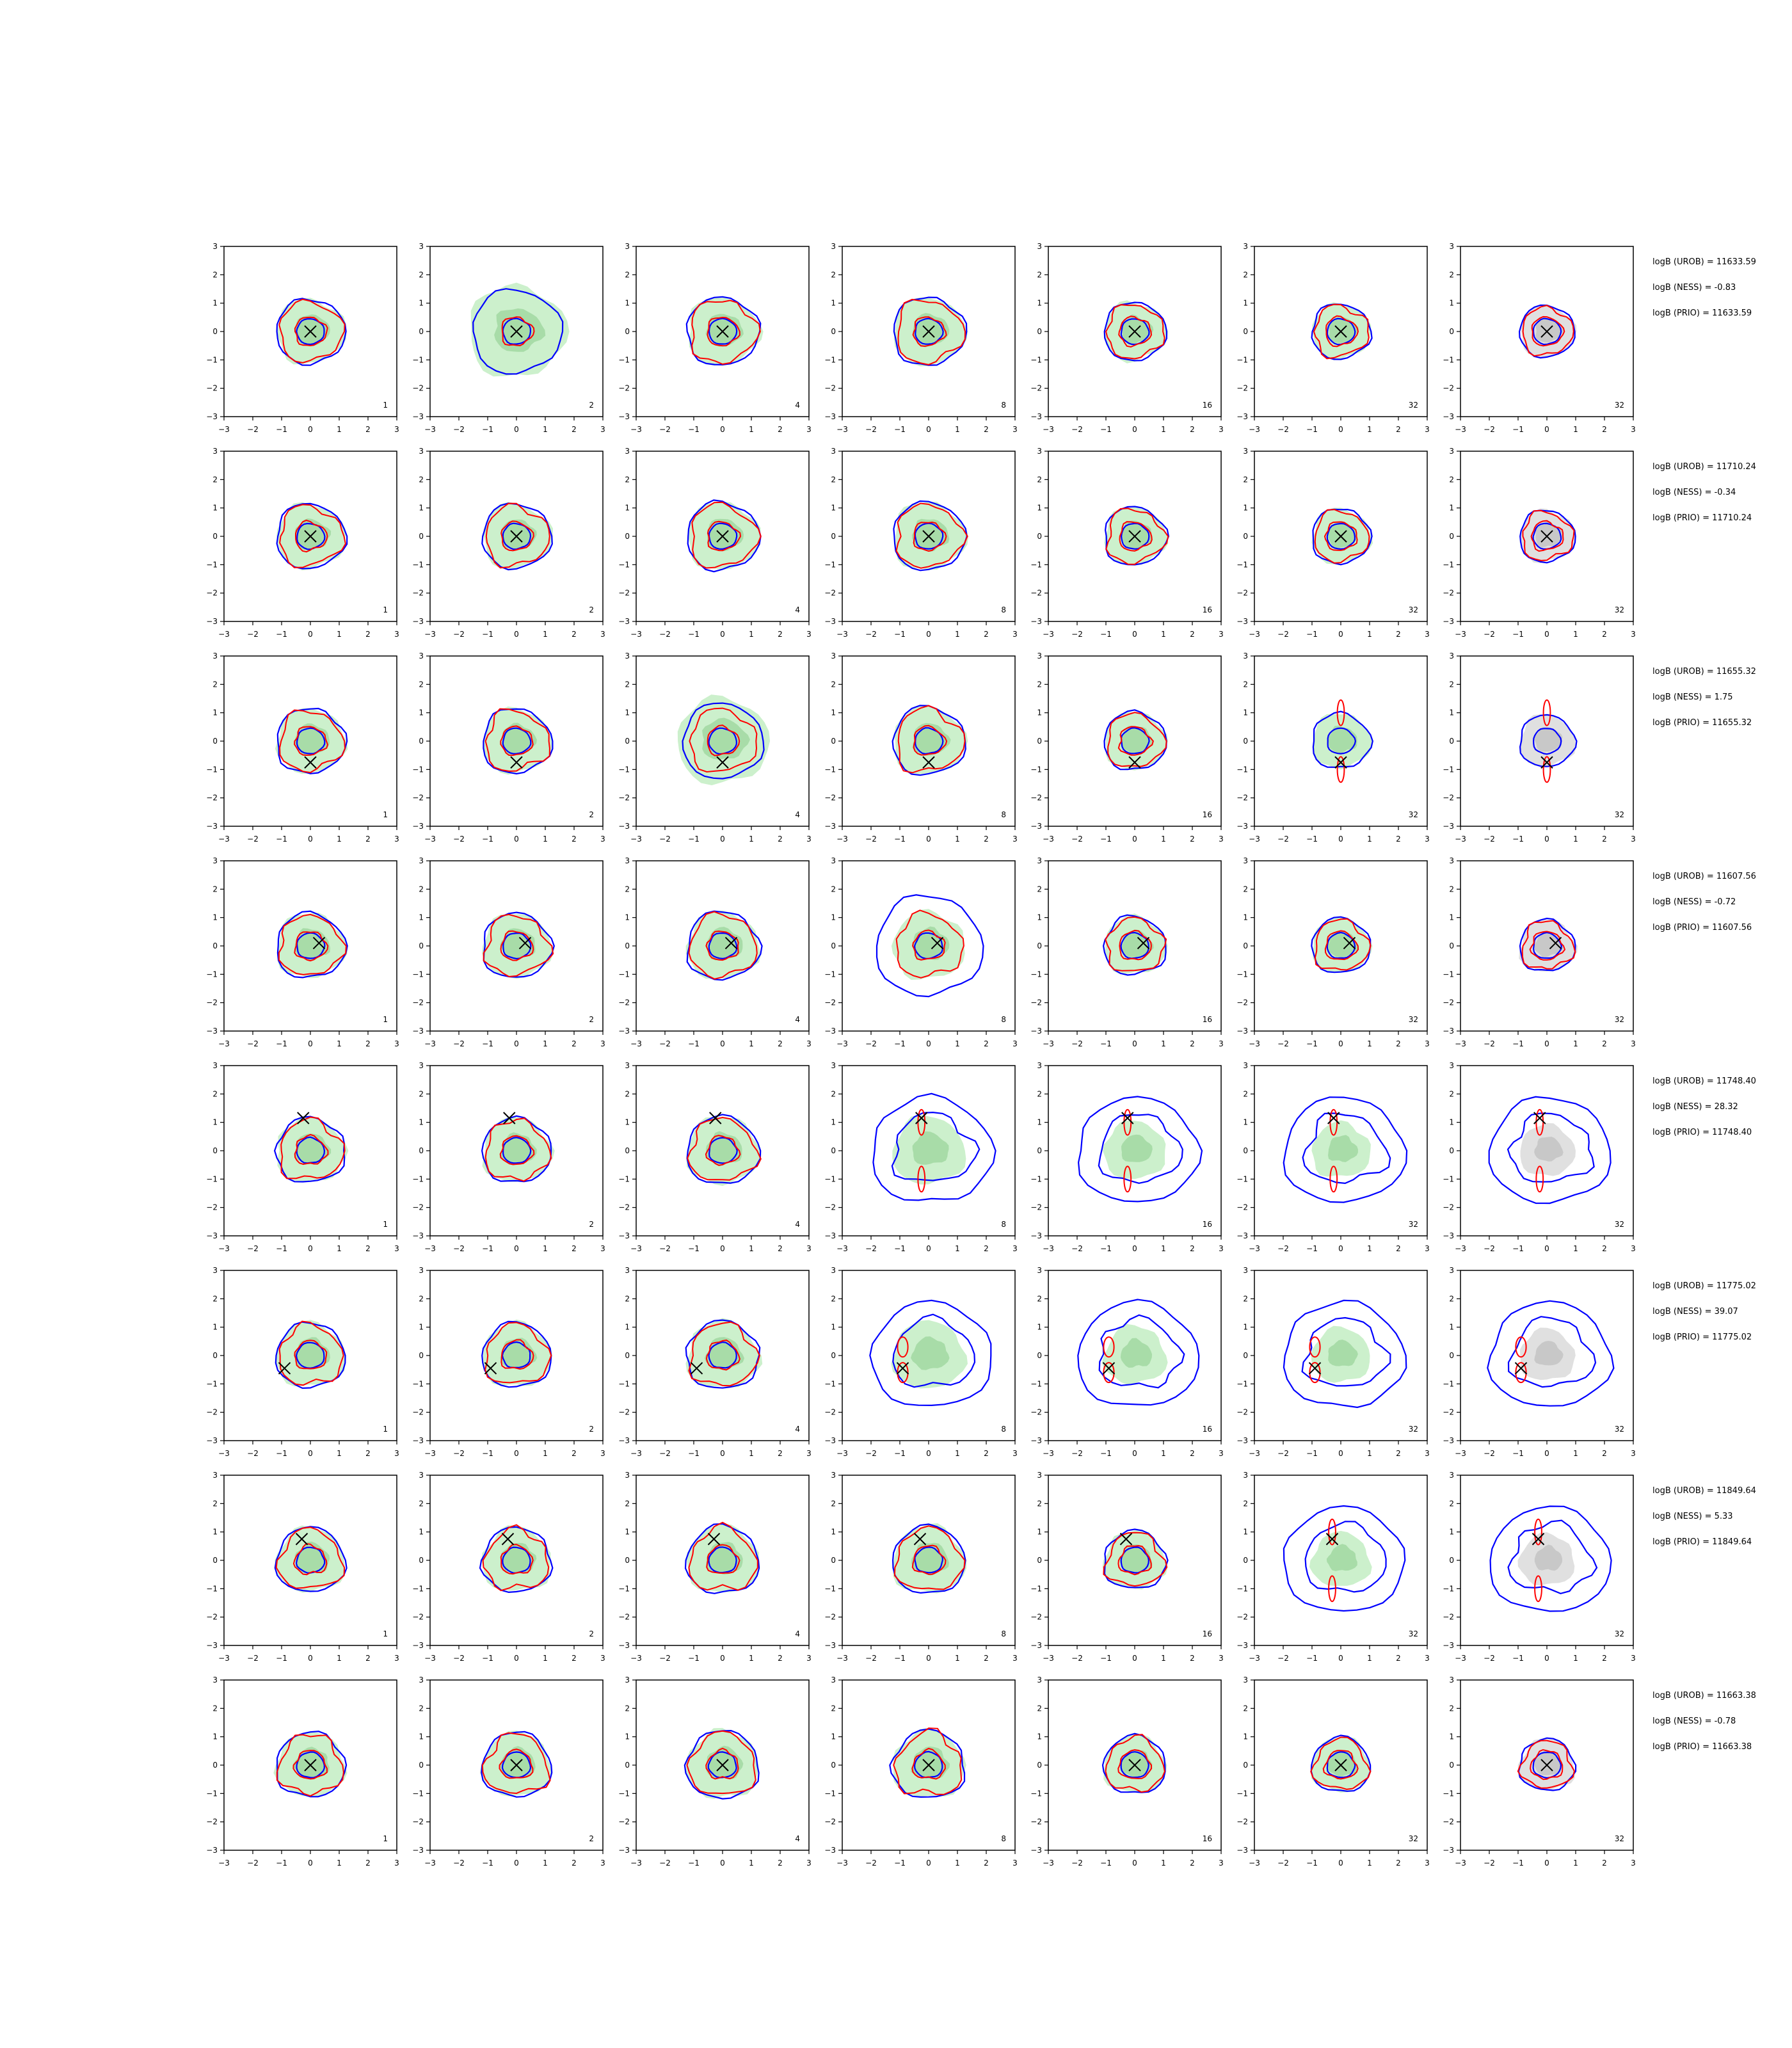  Describe the element at coordinates (1333, 338) in the screenshot. I see `subplot-r1-c6: −3−3 −2 −2 −1 −1 0 0 1 1 2 2 3 3 32` at that location.